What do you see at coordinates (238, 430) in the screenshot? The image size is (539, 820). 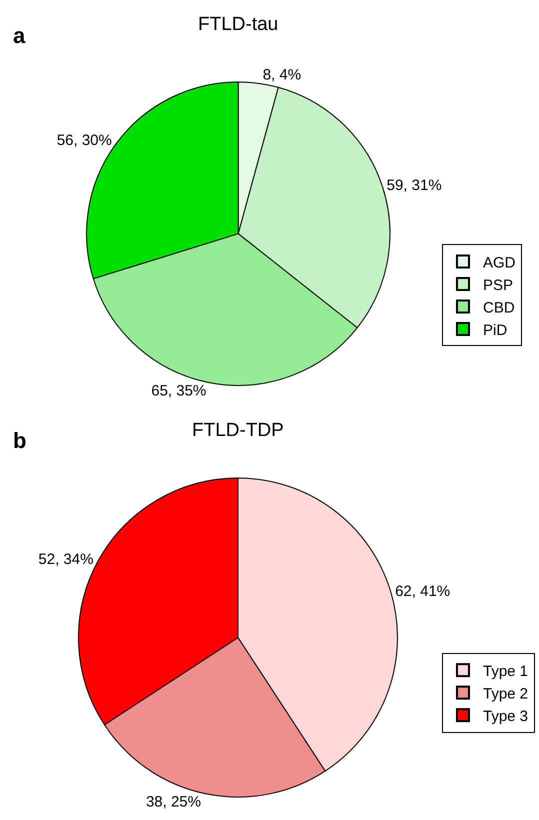 I see `chart-title: FTLD-TDP` at bounding box center [238, 430].